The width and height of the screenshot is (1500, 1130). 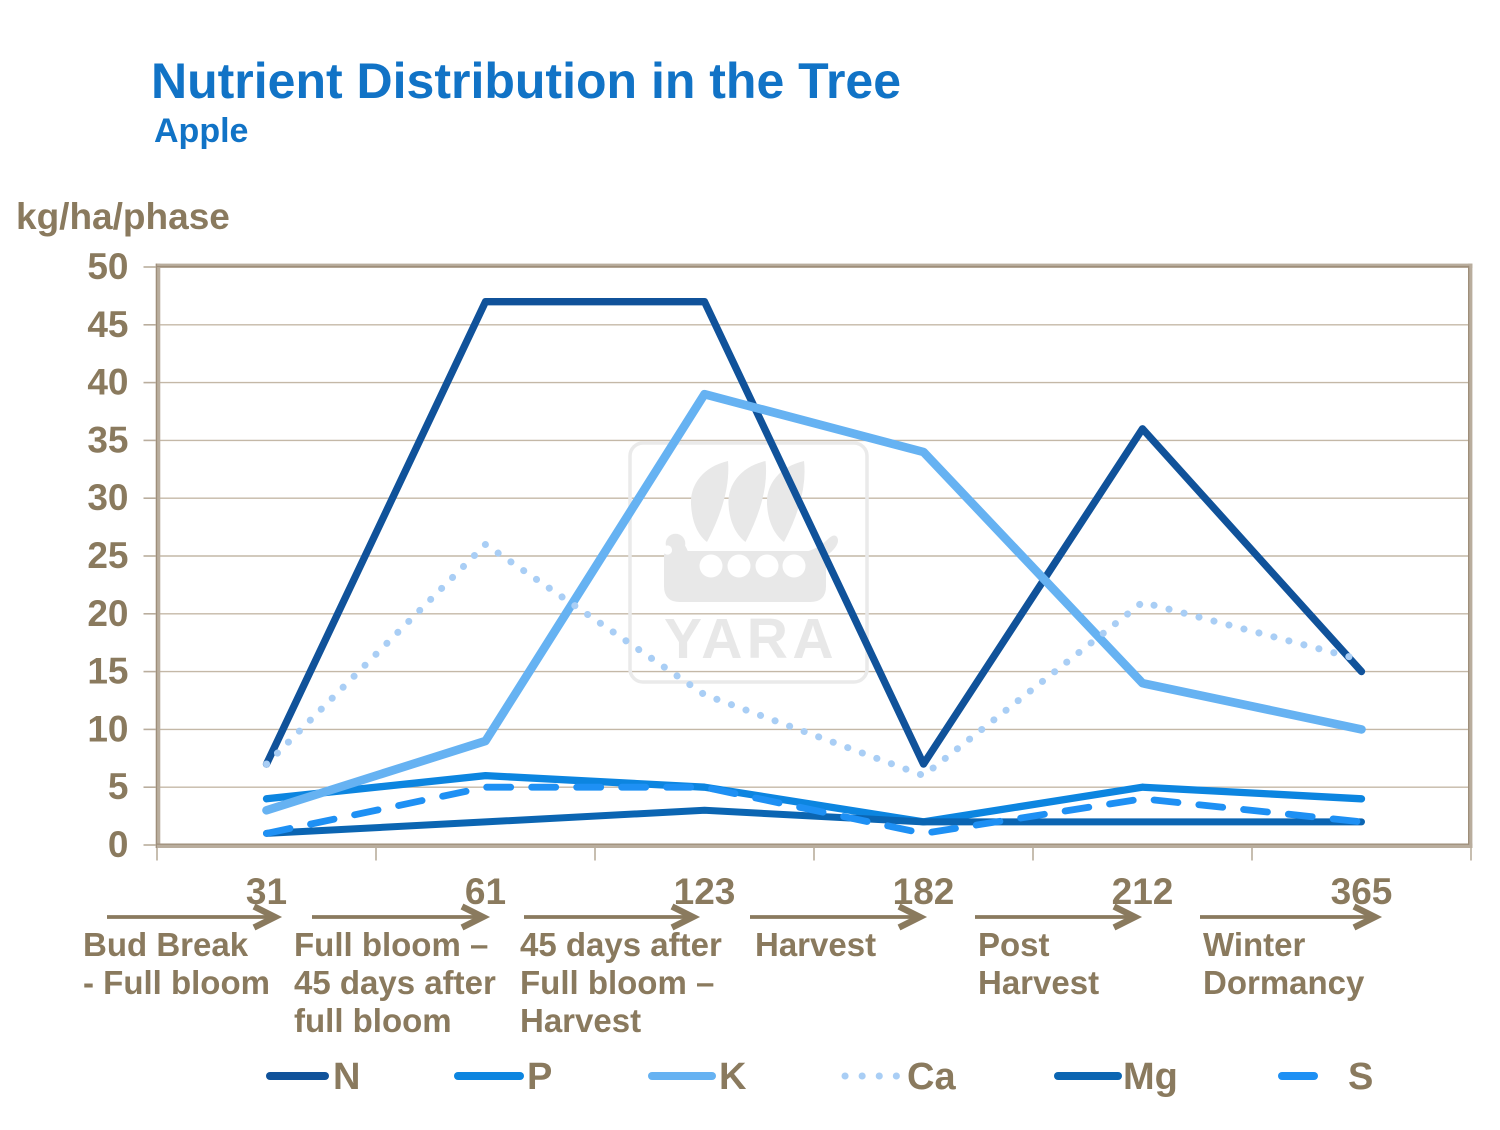 I want to click on svg-text: Winter, so click(x=1254, y=944).